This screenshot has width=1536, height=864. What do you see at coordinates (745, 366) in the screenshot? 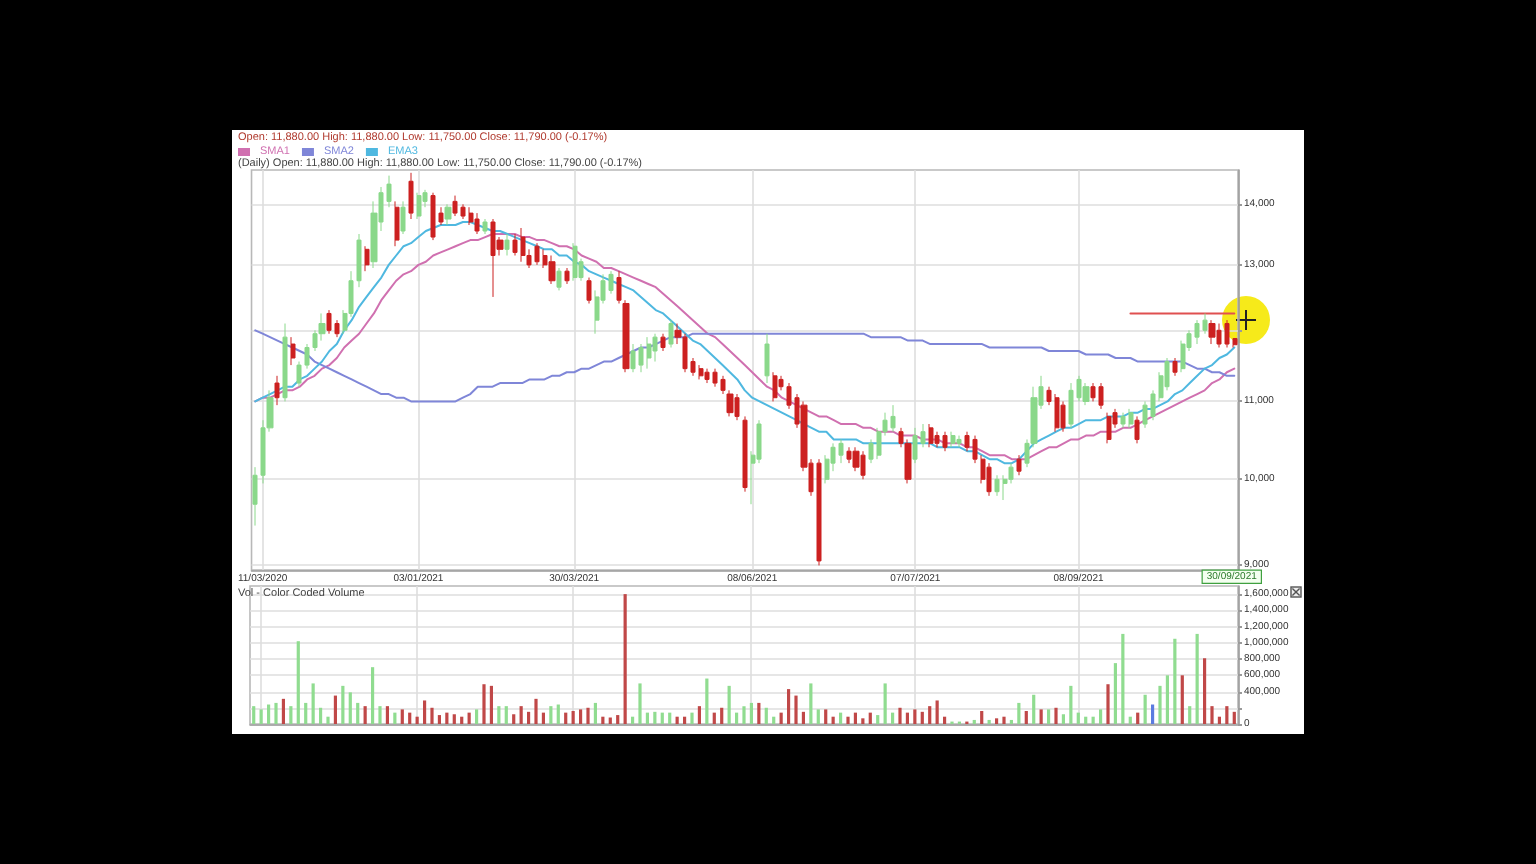
I see `line-series` at bounding box center [745, 366].